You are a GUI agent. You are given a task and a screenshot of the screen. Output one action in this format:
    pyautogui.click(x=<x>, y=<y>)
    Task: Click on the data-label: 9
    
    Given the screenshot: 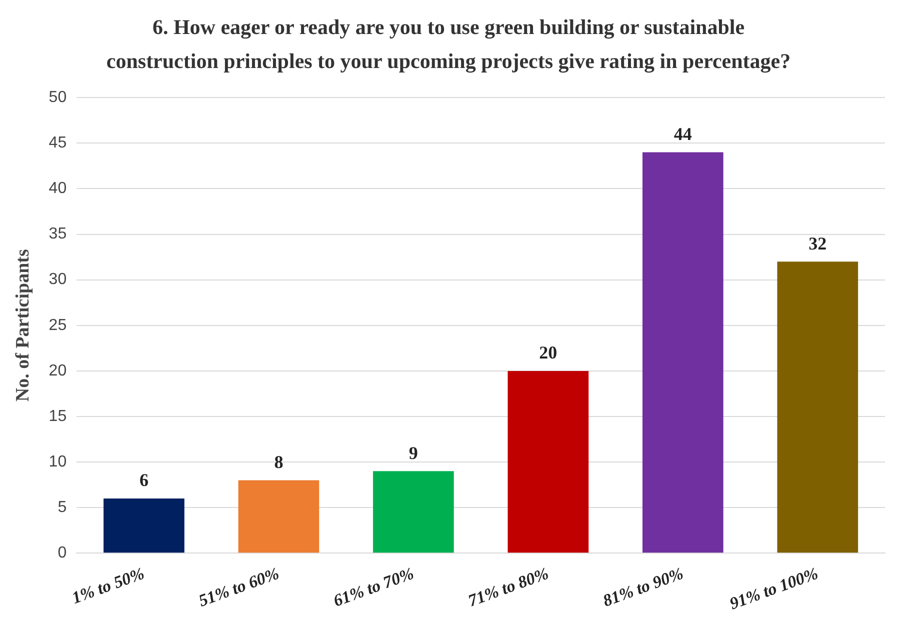 What is the action you would take?
    pyautogui.click(x=413, y=452)
    